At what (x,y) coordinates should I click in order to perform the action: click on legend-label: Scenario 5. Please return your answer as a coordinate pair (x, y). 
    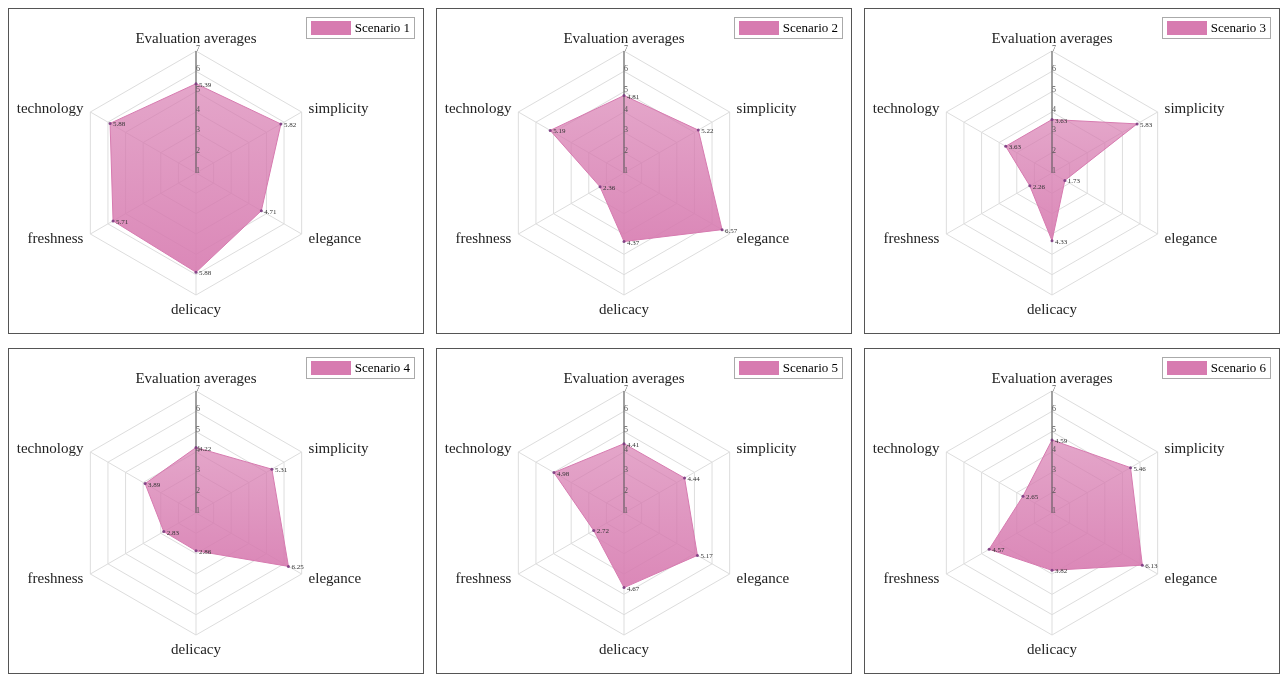
    Looking at the image, I should click on (810, 368).